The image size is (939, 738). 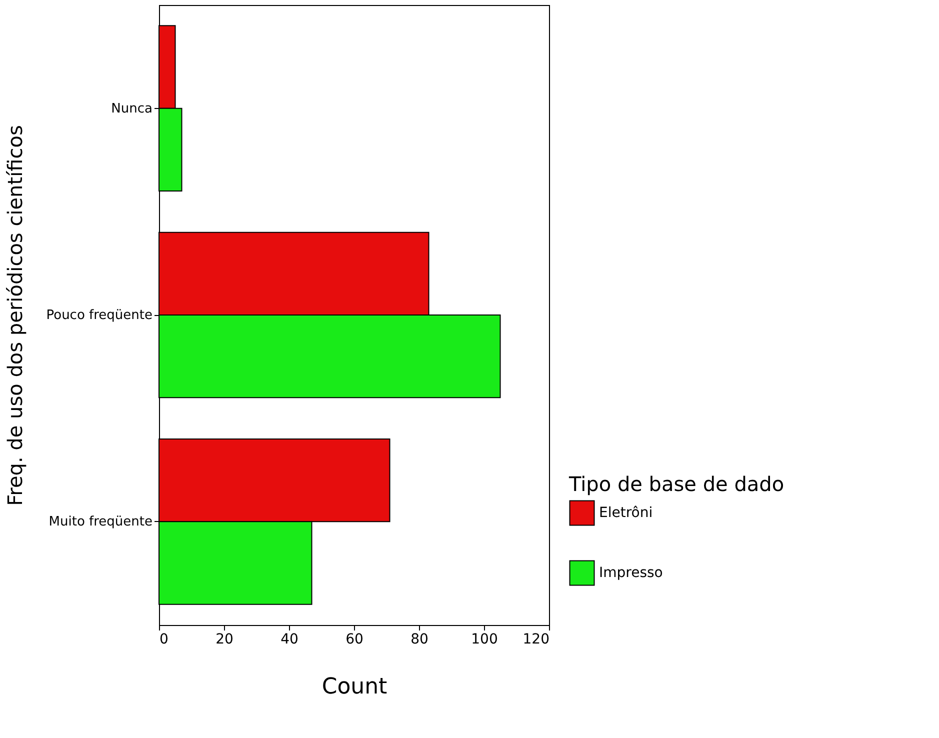 What do you see at coordinates (131, 108) in the screenshot?
I see `y-tick-label: Nunca` at bounding box center [131, 108].